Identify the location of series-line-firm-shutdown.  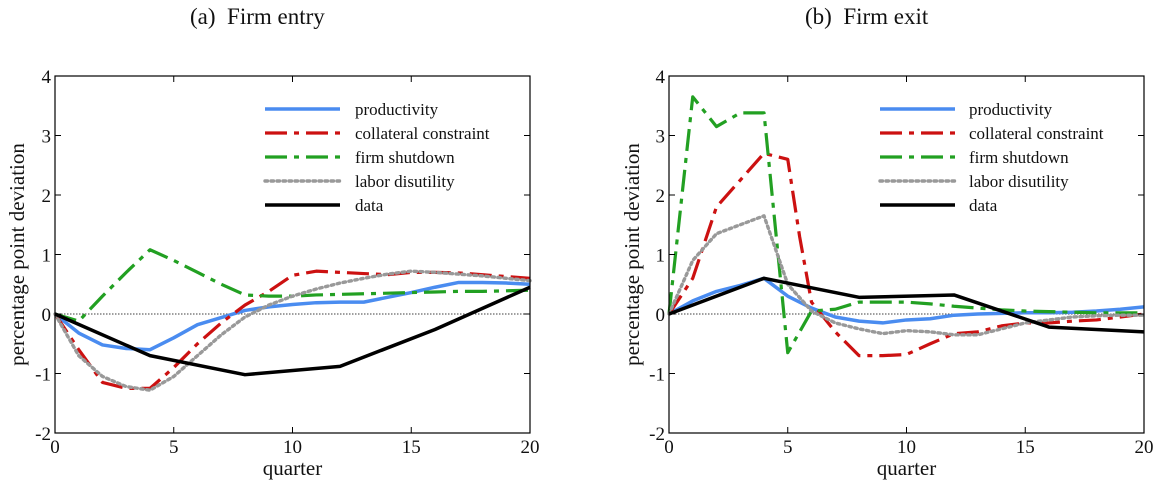
(292, 285).